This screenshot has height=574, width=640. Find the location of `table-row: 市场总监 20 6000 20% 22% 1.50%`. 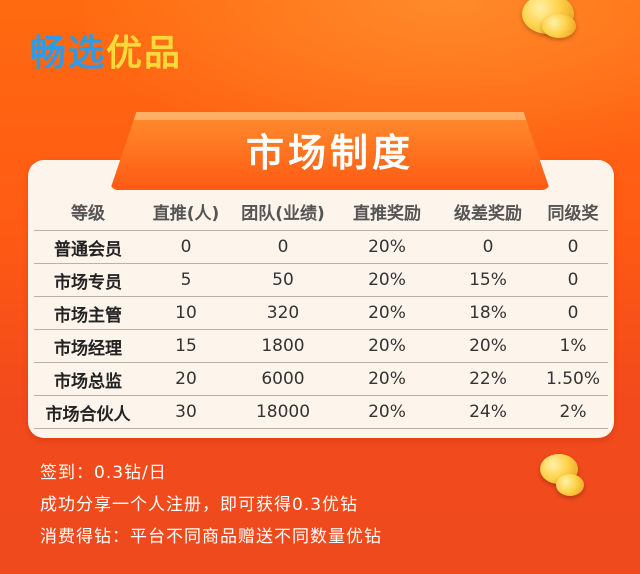

table-row: 市场总监 20 6000 20% 22% 1.50% is located at coordinates (321, 379).